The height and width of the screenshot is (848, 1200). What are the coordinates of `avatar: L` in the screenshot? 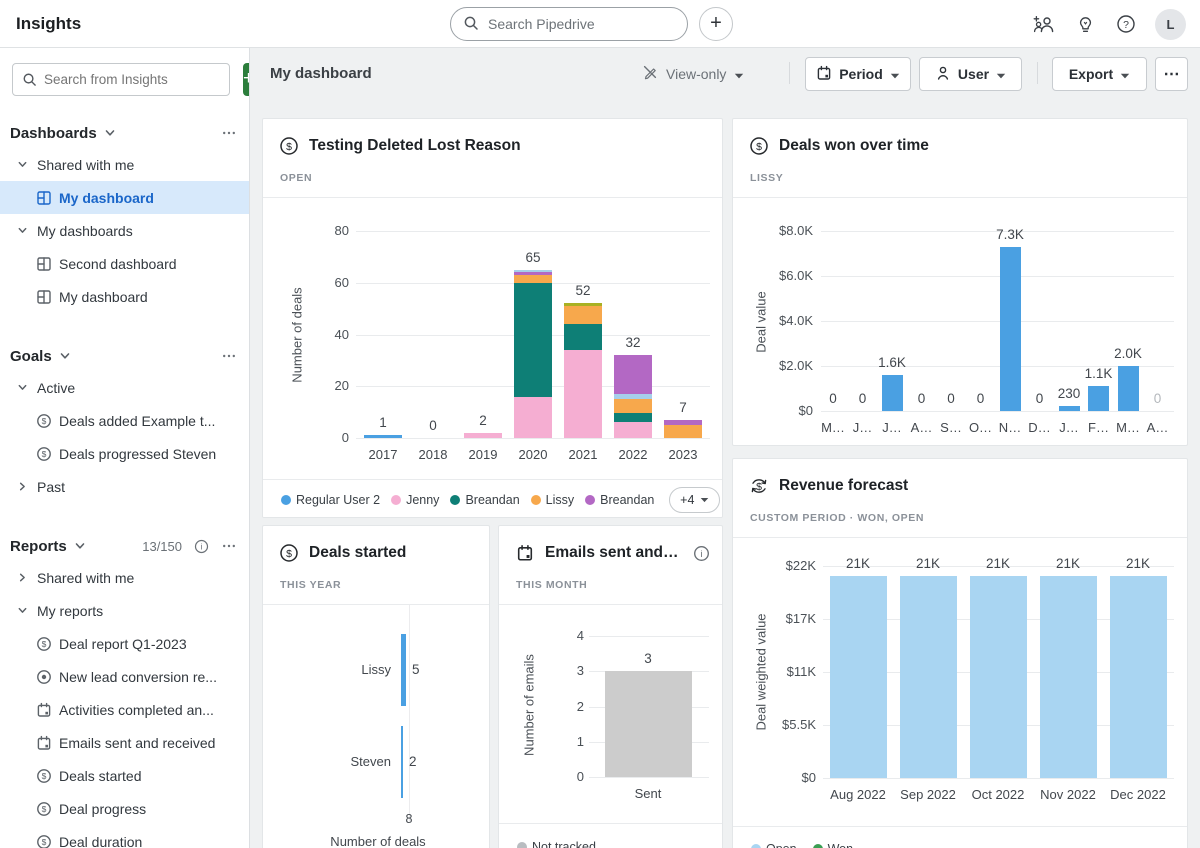 It's located at (1170, 24).